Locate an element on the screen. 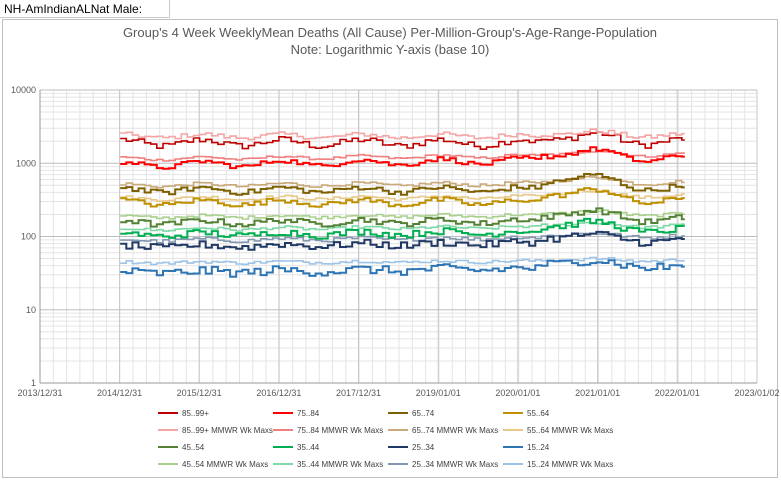 This screenshot has width=781, height=481. x-tick-label: 2013/12/31 is located at coordinates (39, 393).